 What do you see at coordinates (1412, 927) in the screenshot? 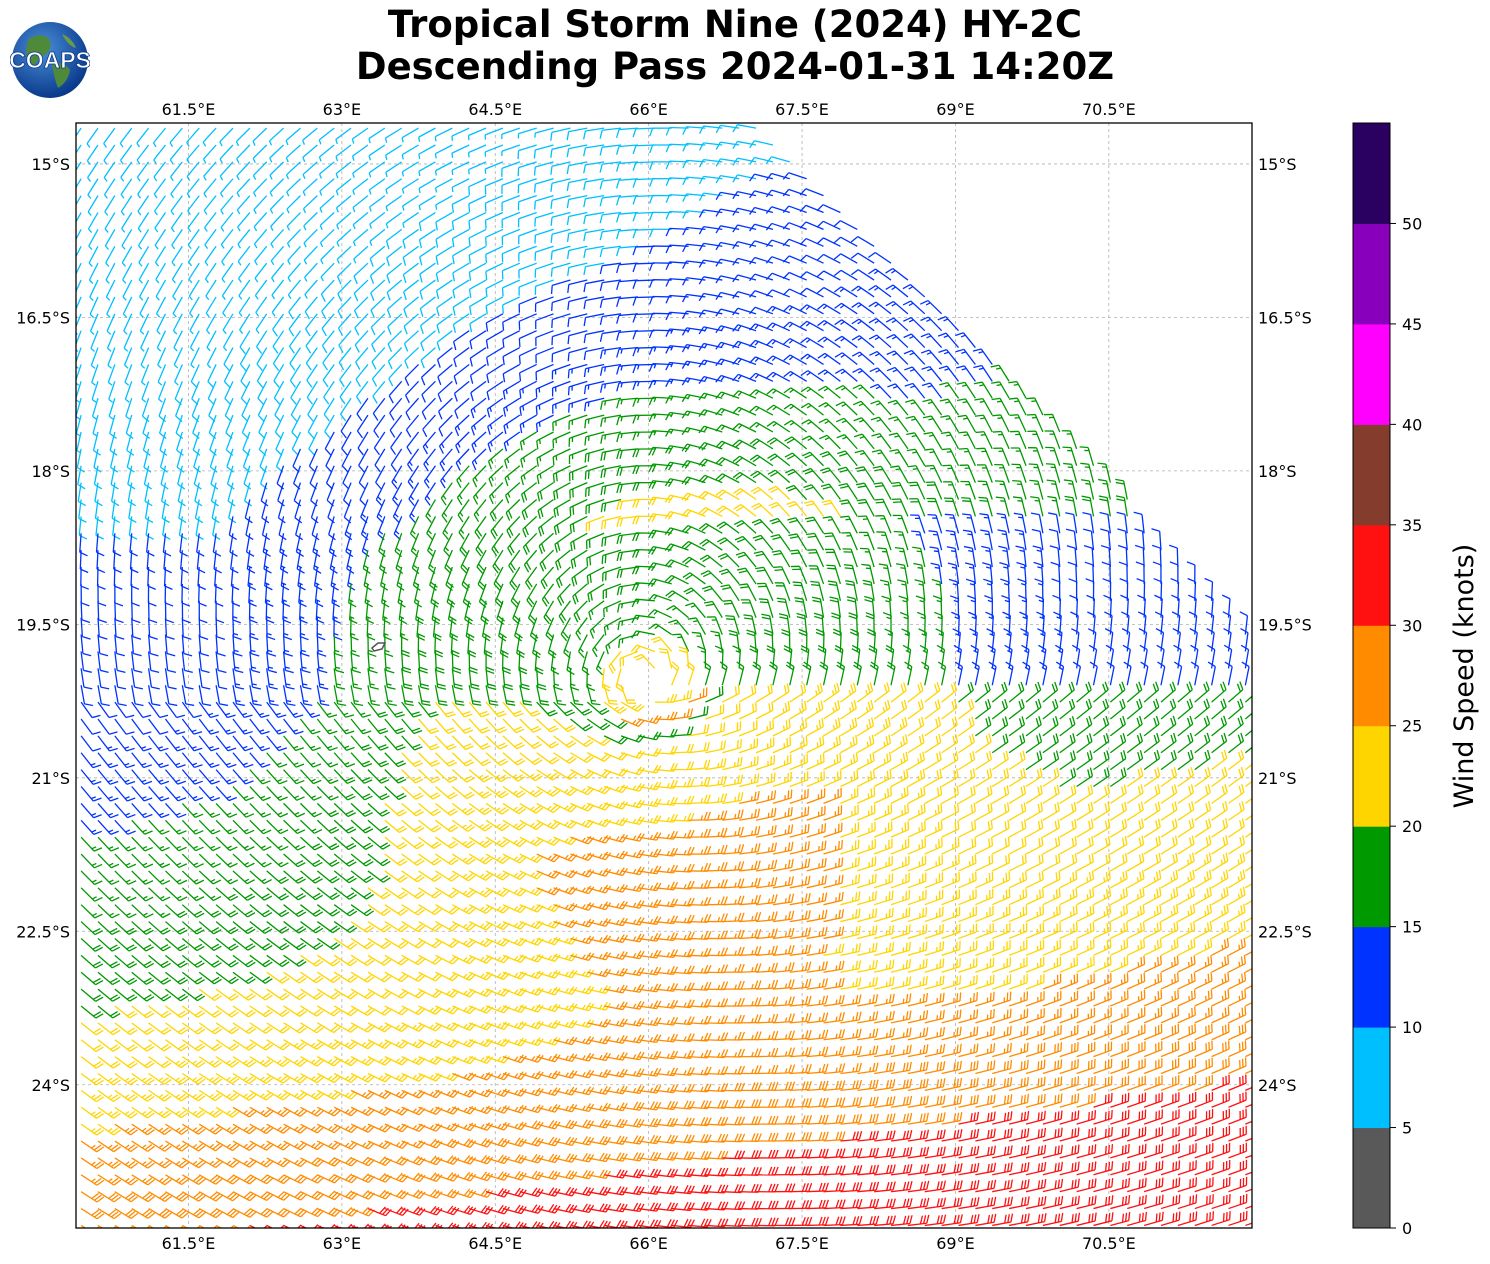
I see `colorbar-tick-label: 15` at bounding box center [1412, 927].